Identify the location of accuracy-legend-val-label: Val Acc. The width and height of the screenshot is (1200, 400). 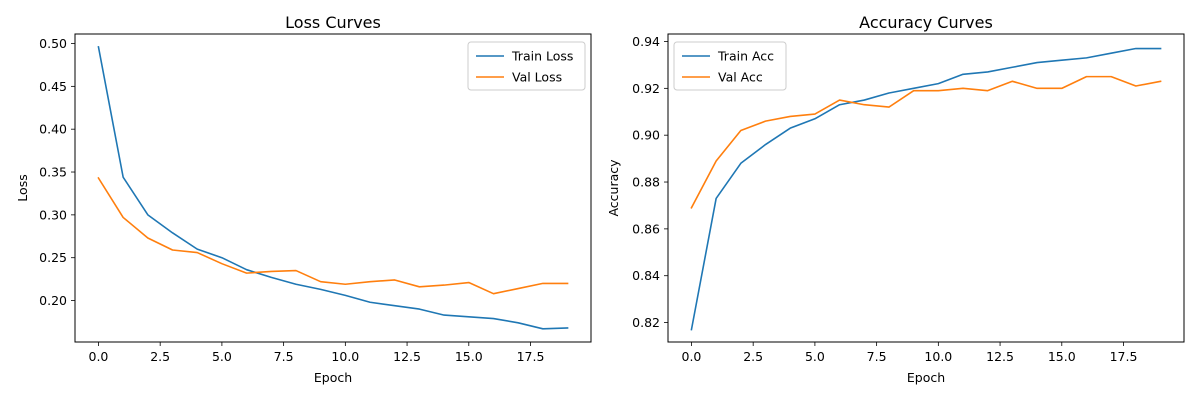
(740, 77).